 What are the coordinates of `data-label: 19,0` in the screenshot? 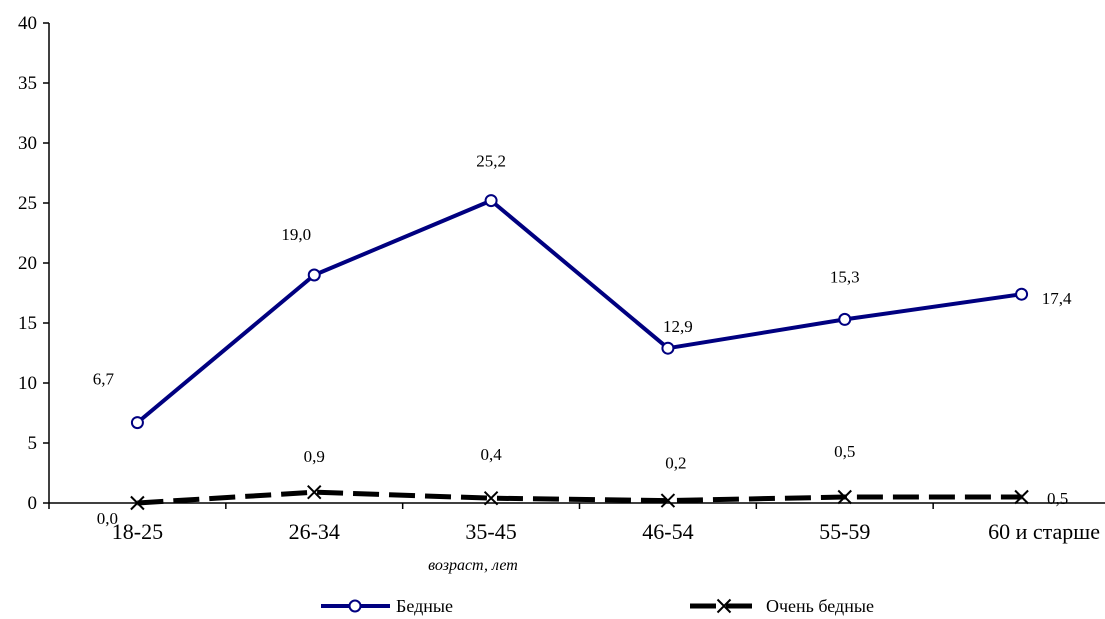 It's located at (296, 234).